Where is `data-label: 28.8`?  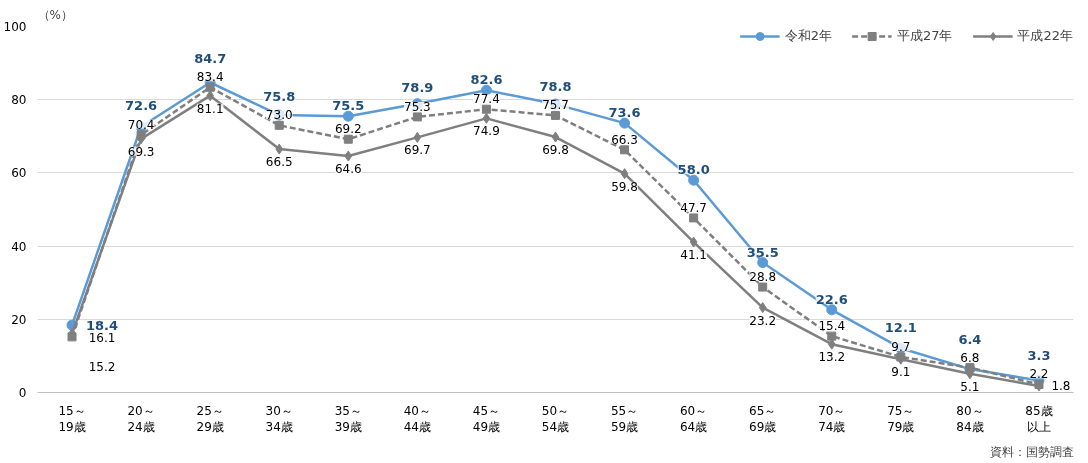
data-label: 28.8 is located at coordinates (763, 277).